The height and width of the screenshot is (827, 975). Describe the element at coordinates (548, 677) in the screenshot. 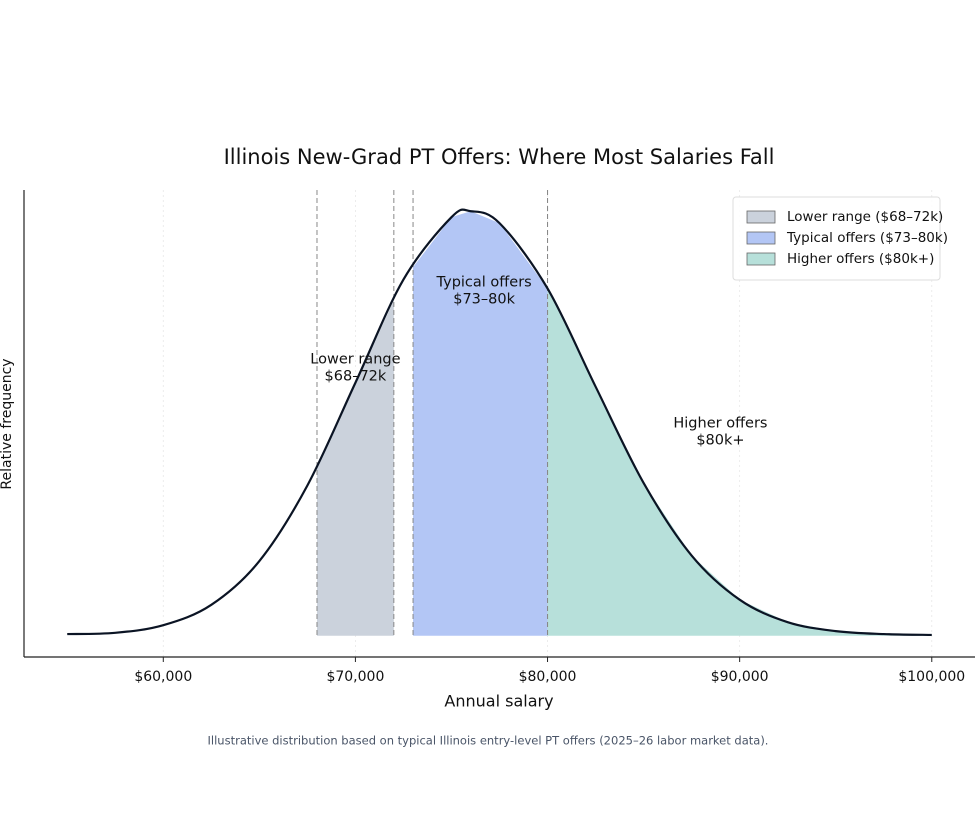

I see `x-tick-label: $80,000` at that location.